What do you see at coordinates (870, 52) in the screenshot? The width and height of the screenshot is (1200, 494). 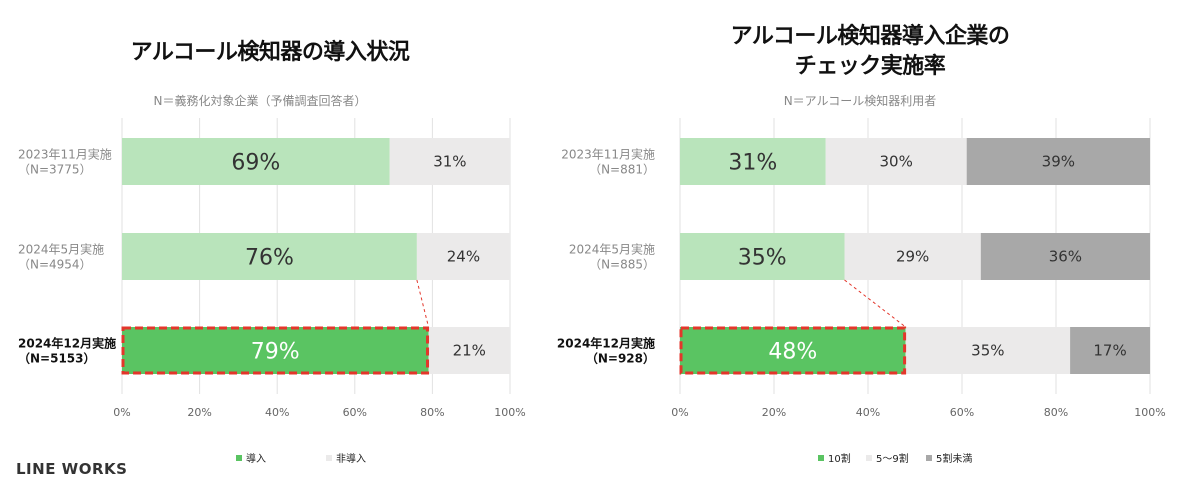 I see `chart2-title: アルコール検知器導入企業の チェック実施率` at bounding box center [870, 52].